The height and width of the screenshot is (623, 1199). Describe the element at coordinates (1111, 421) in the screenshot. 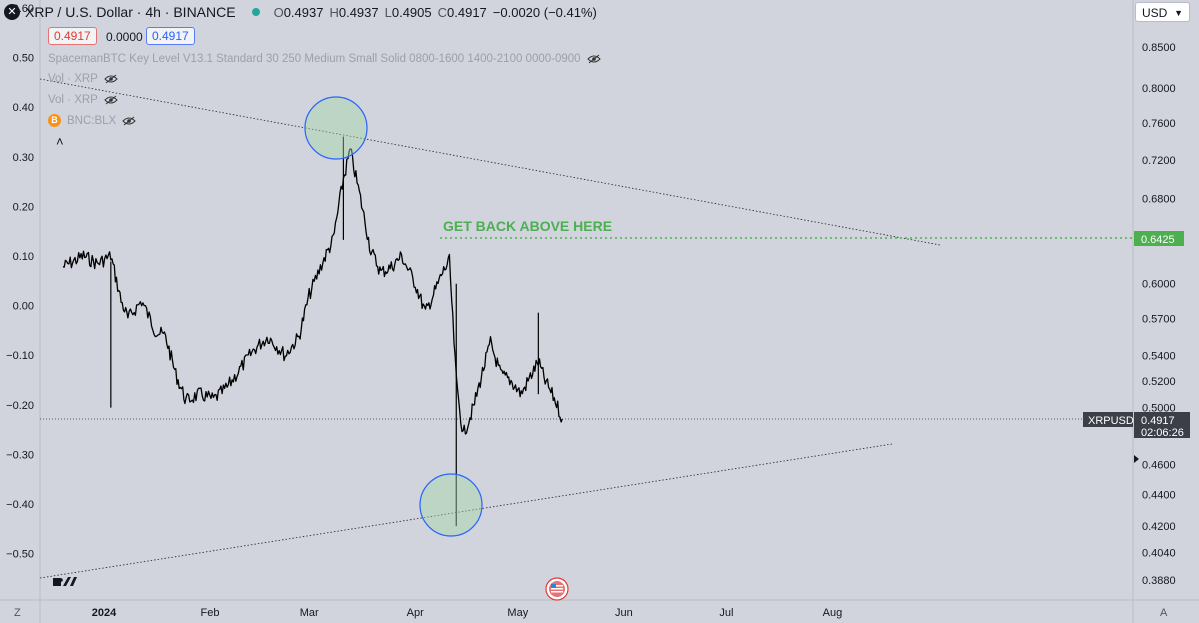

I see `symbol-tag-text: XRPUSD` at that location.